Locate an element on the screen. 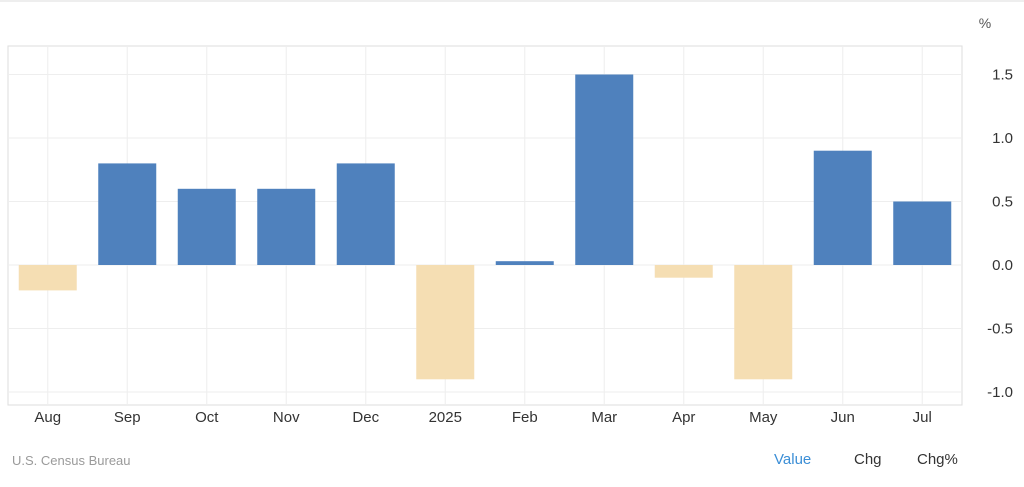 This screenshot has width=1024, height=487. view-tabs: Value Chg Chg% is located at coordinates (894, 462).